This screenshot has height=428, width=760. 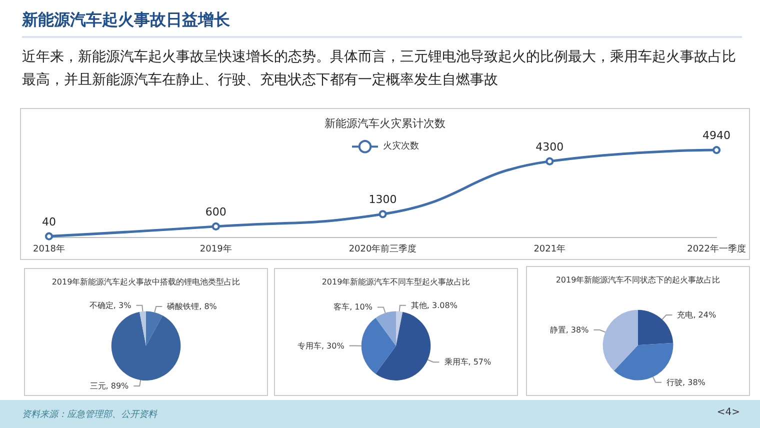 What do you see at coordinates (215, 211) in the screenshot?
I see `data-label: 600` at bounding box center [215, 211].